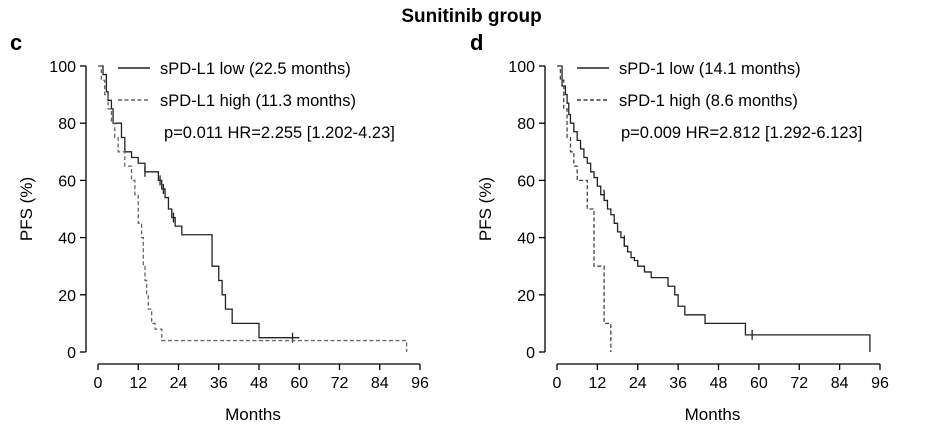  What do you see at coordinates (279, 133) in the screenshot?
I see `stats-annotation: p=0.011 HR=2.255 [1.202-4.23]` at bounding box center [279, 133].